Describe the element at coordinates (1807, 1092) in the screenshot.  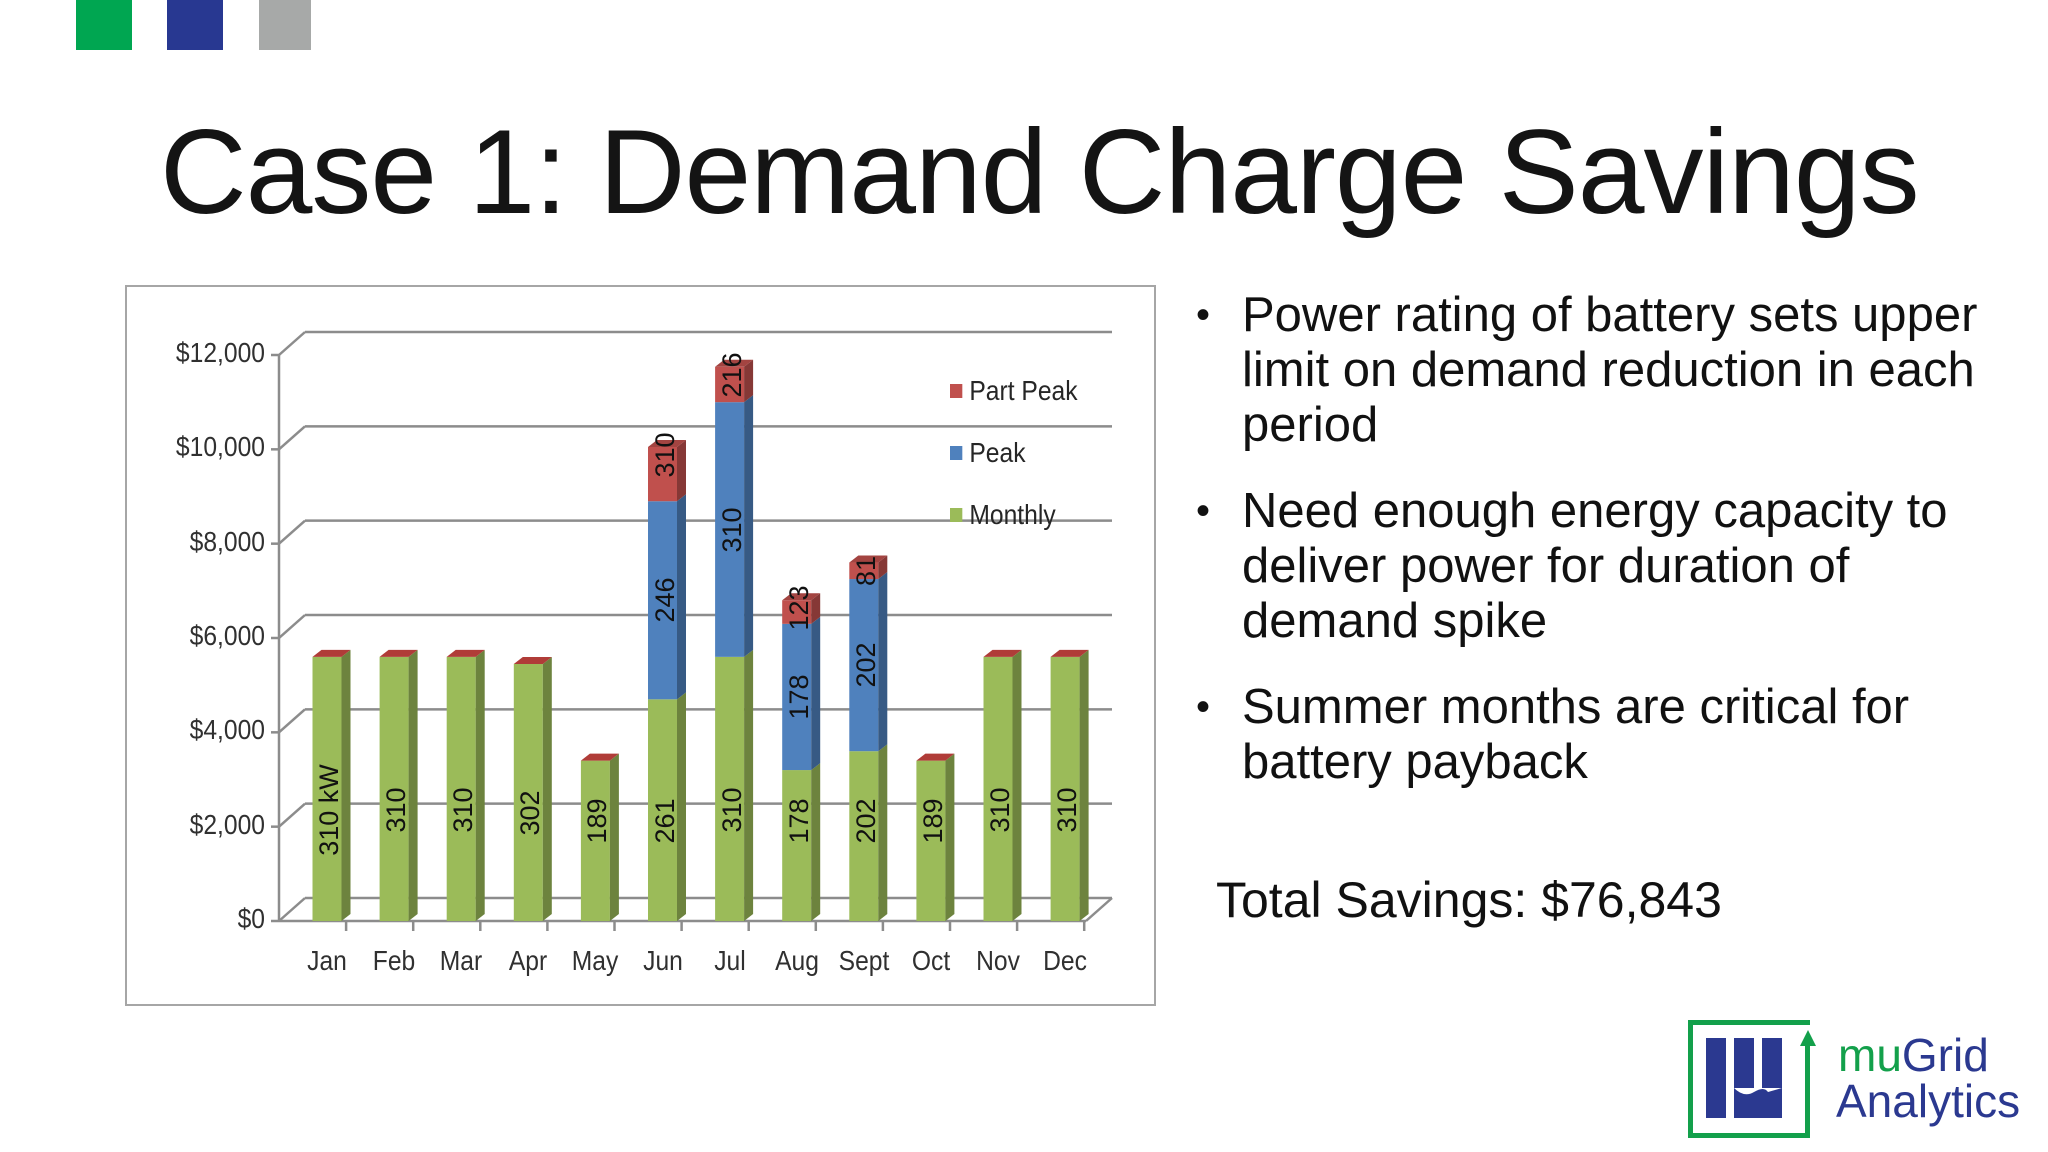
I see `logo-frame-right` at that location.